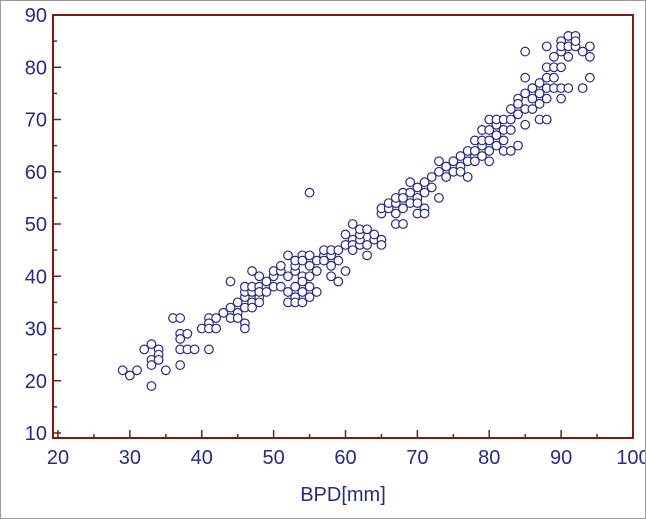 The image size is (646, 519). I want to click on x-tick-label: 50, so click(274, 458).